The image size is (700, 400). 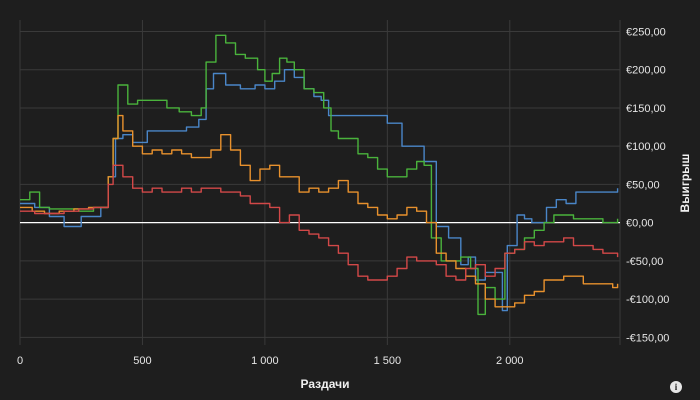 I want to click on y-tick-label: €0,00, so click(x=640, y=224).